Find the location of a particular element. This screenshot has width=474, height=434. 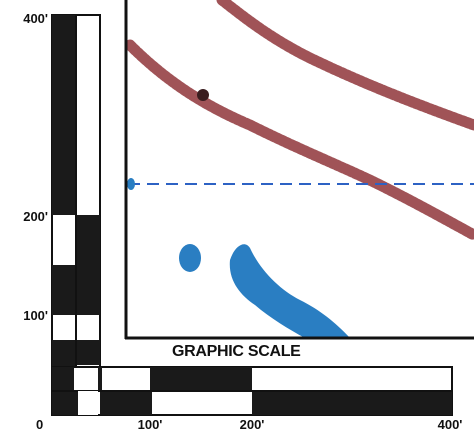

vertical-tick-label-400: 400' is located at coordinates (35, 18).